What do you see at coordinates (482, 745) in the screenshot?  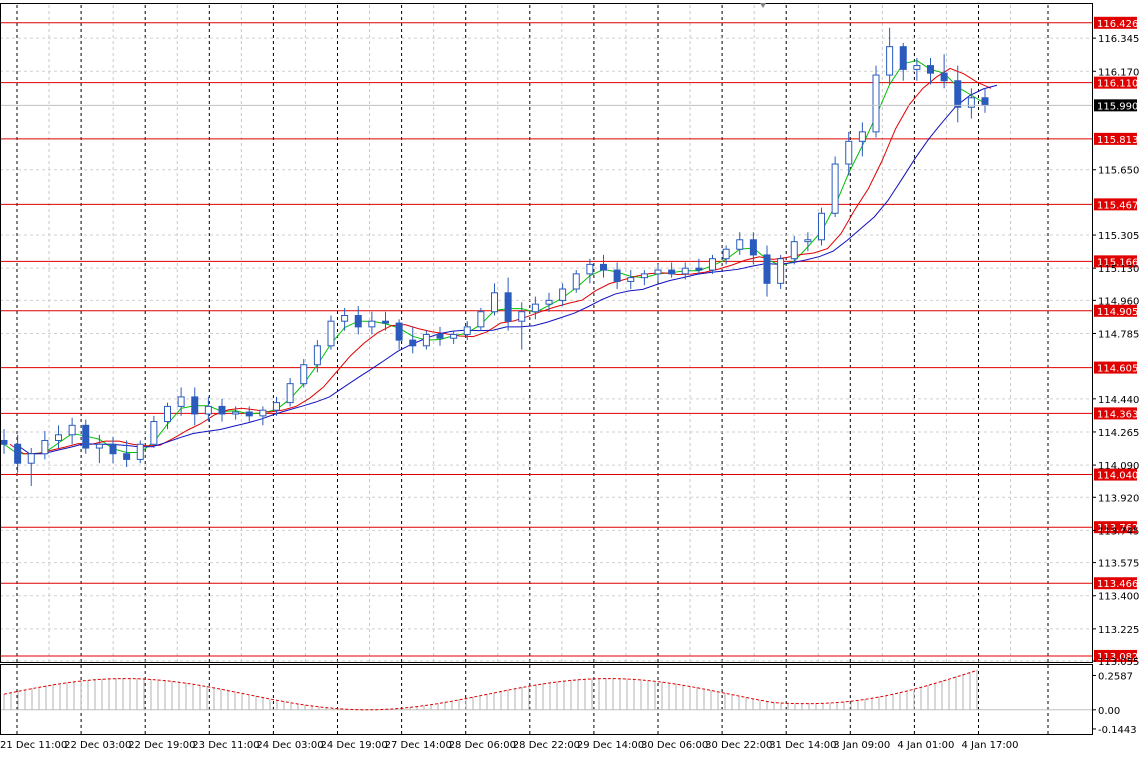 I see `x-tick-label: 28 Dec 06:00` at bounding box center [482, 745].